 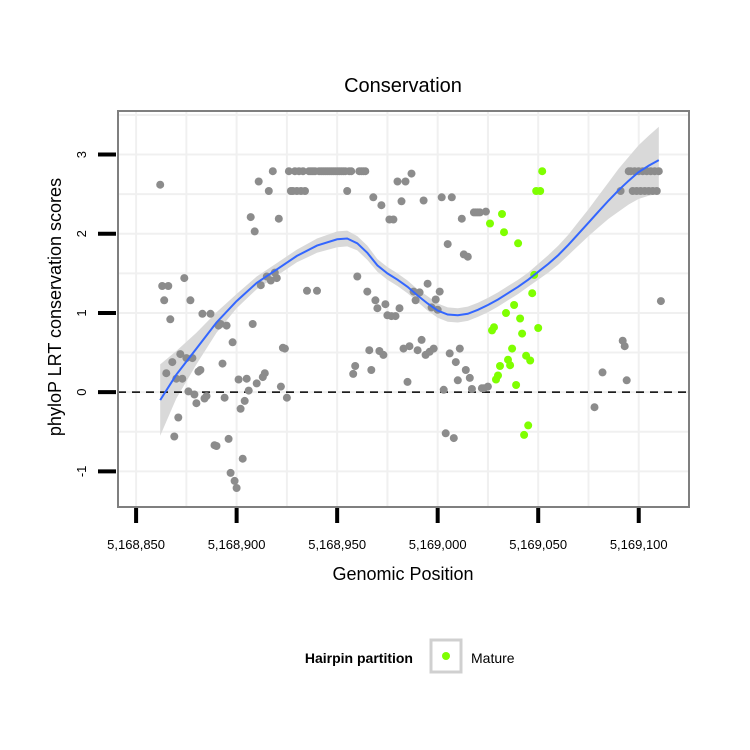 What do you see at coordinates (81, 312) in the screenshot?
I see `y-tick-label: 1` at bounding box center [81, 312].